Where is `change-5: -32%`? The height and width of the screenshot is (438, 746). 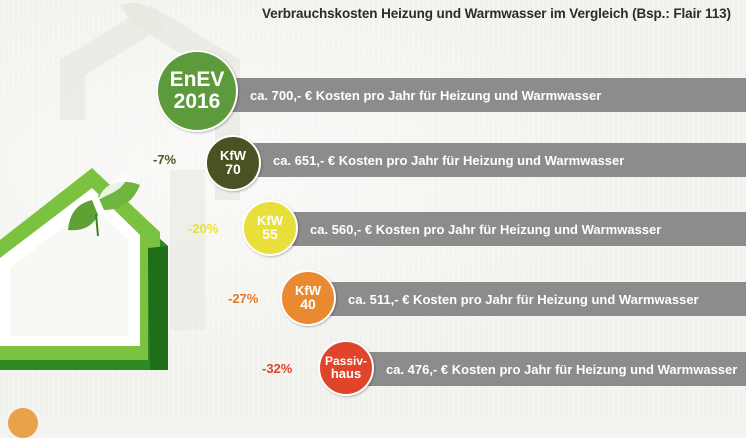
change-5: -32% is located at coordinates (277, 368).